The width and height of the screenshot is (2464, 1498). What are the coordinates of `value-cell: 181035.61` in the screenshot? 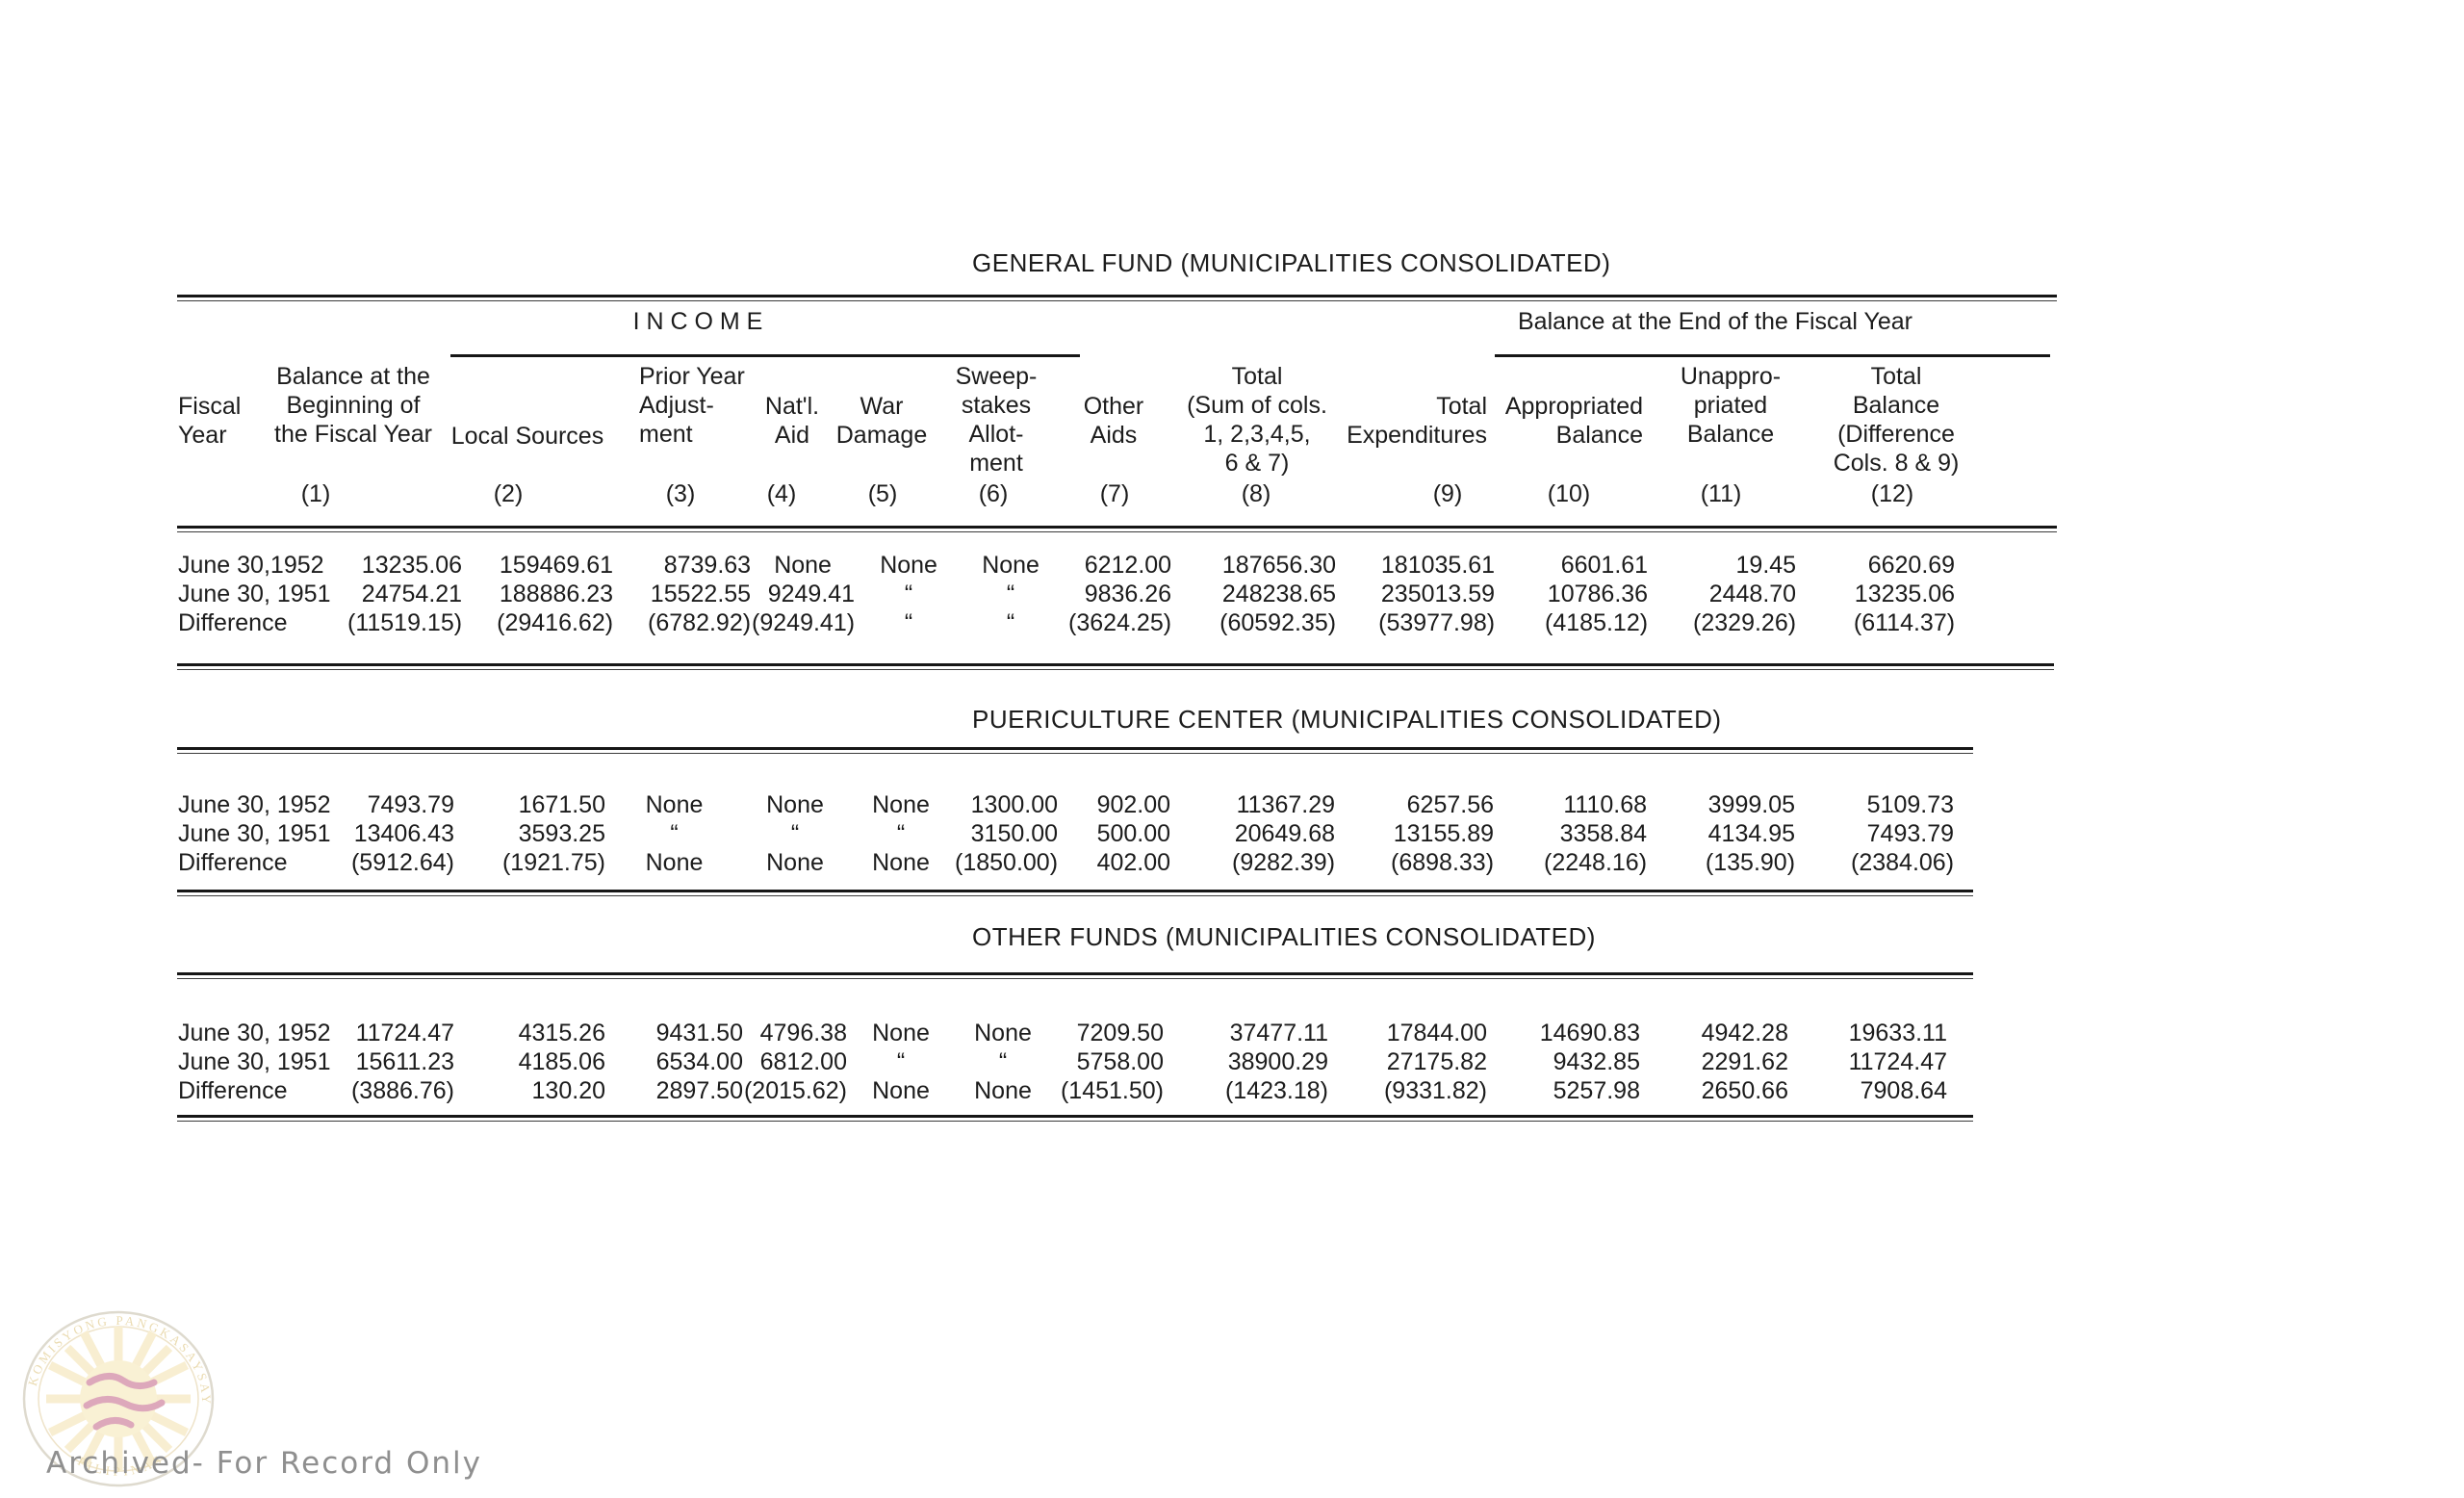 It's located at (1438, 565).